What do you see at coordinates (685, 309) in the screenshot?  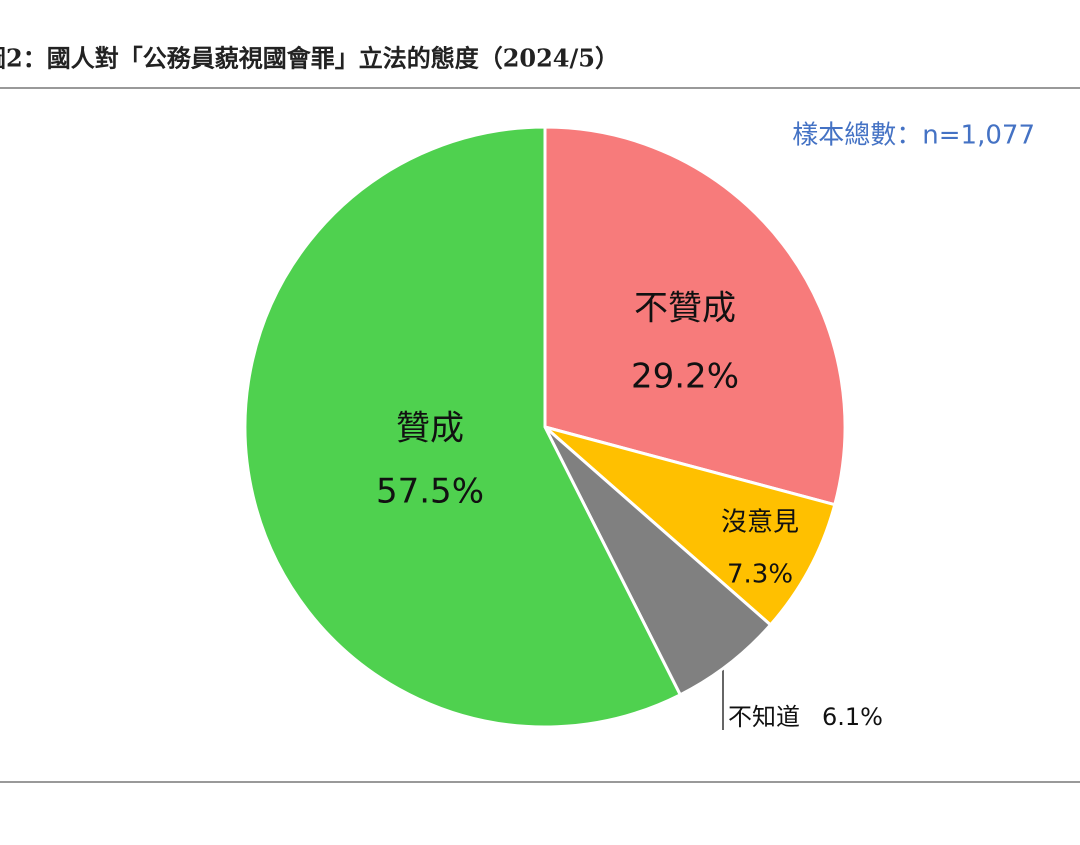 I see `slice-label: 不贊成` at bounding box center [685, 309].